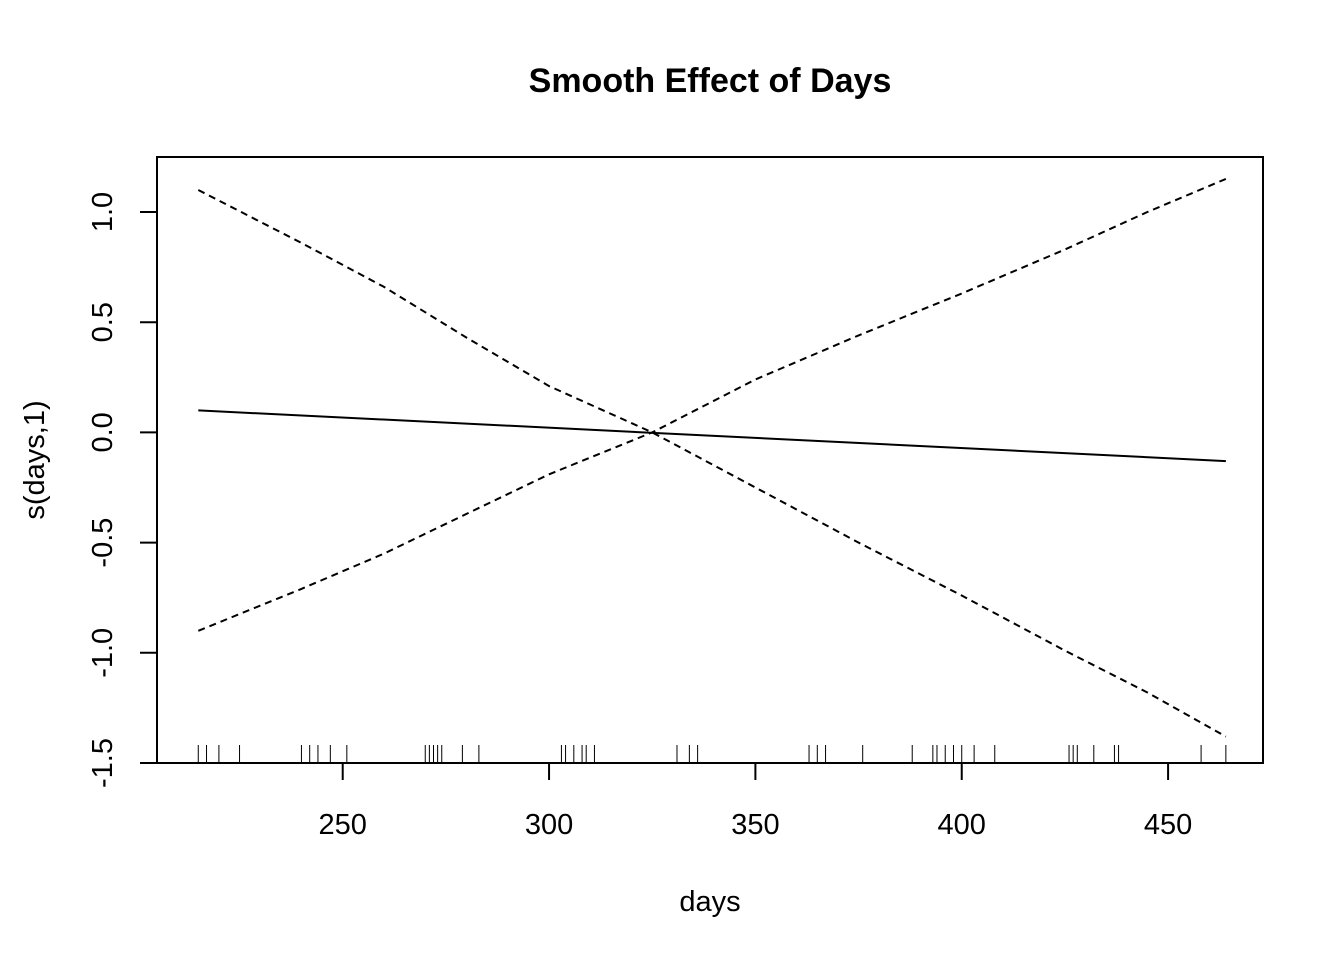  Describe the element at coordinates (103, 212) in the screenshot. I see `y-tick-label: 1.0` at that location.